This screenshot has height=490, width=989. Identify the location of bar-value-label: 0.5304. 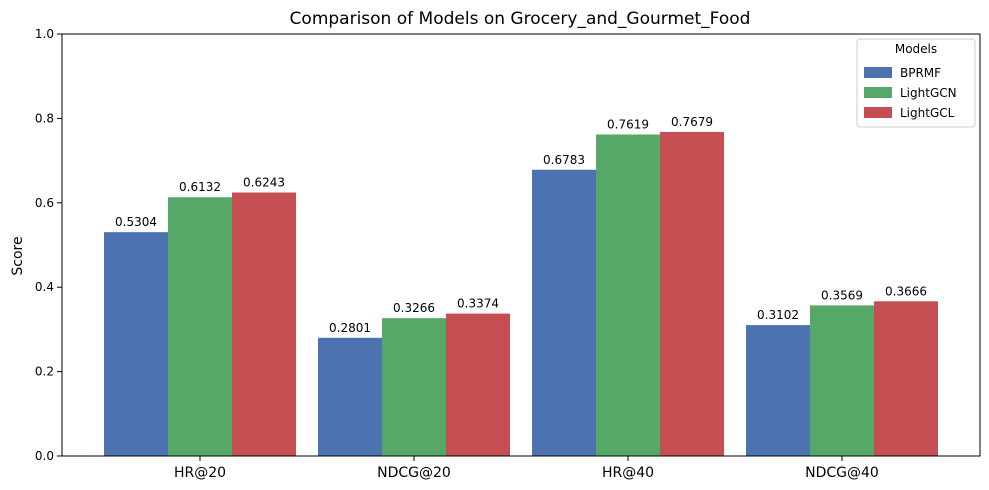
(136, 222).